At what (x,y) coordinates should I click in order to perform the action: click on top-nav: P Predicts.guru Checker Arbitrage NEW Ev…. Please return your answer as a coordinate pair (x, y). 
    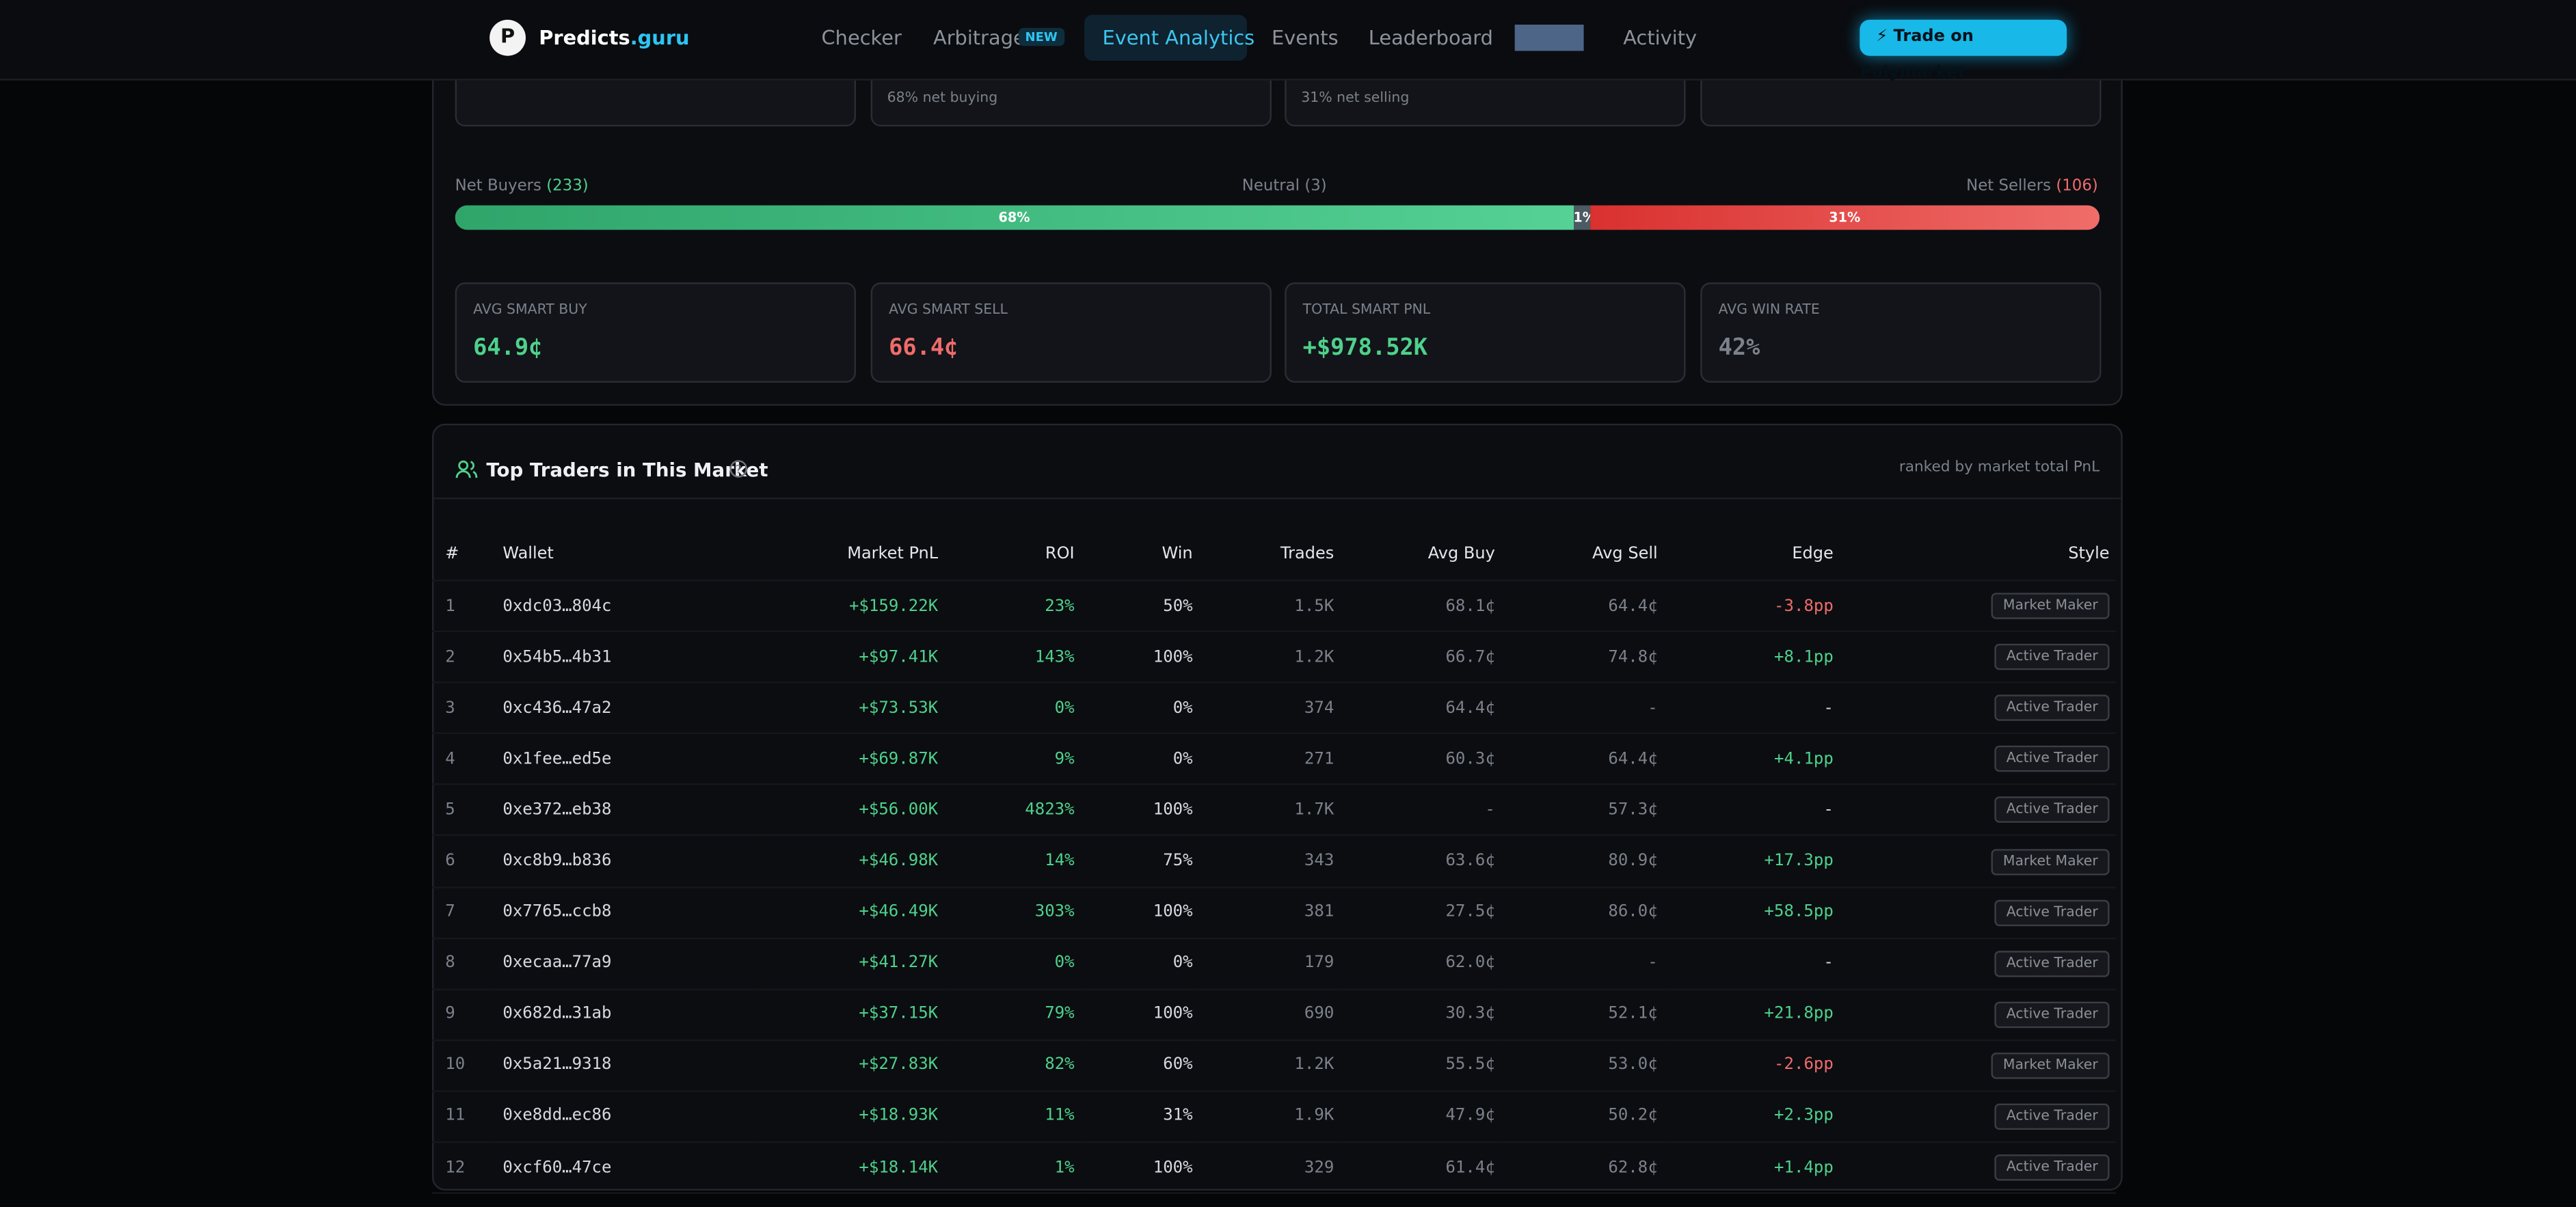
    Looking at the image, I should click on (1288, 41).